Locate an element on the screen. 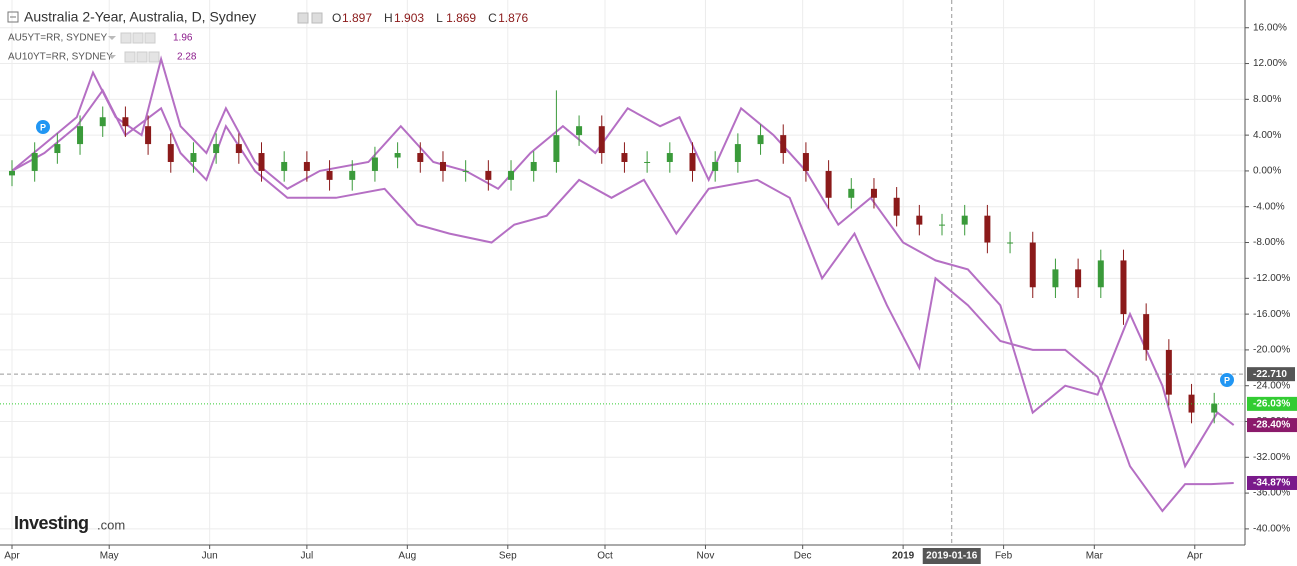 The width and height of the screenshot is (1297, 566). y-tick-label: 0.00% is located at coordinates (1267, 171).